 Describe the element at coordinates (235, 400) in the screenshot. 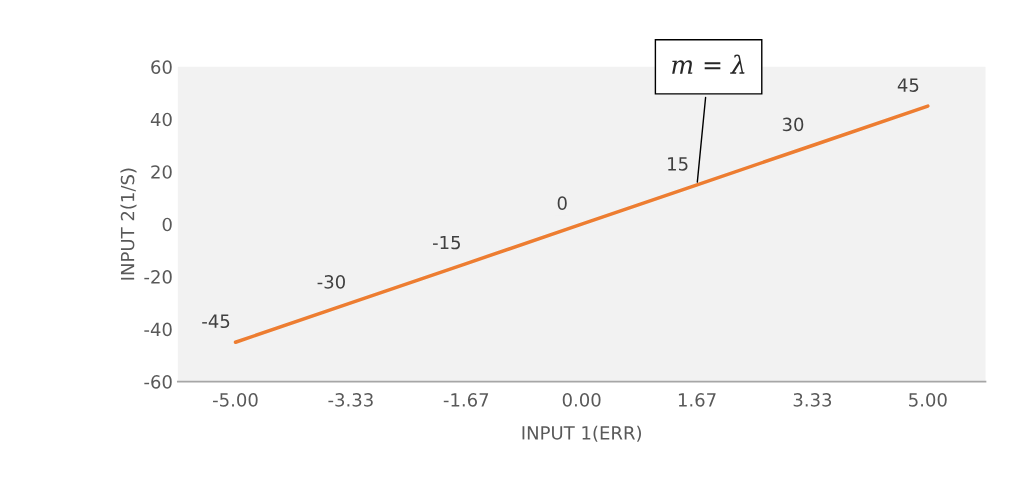

I see `x-tick-label: -5.00` at that location.